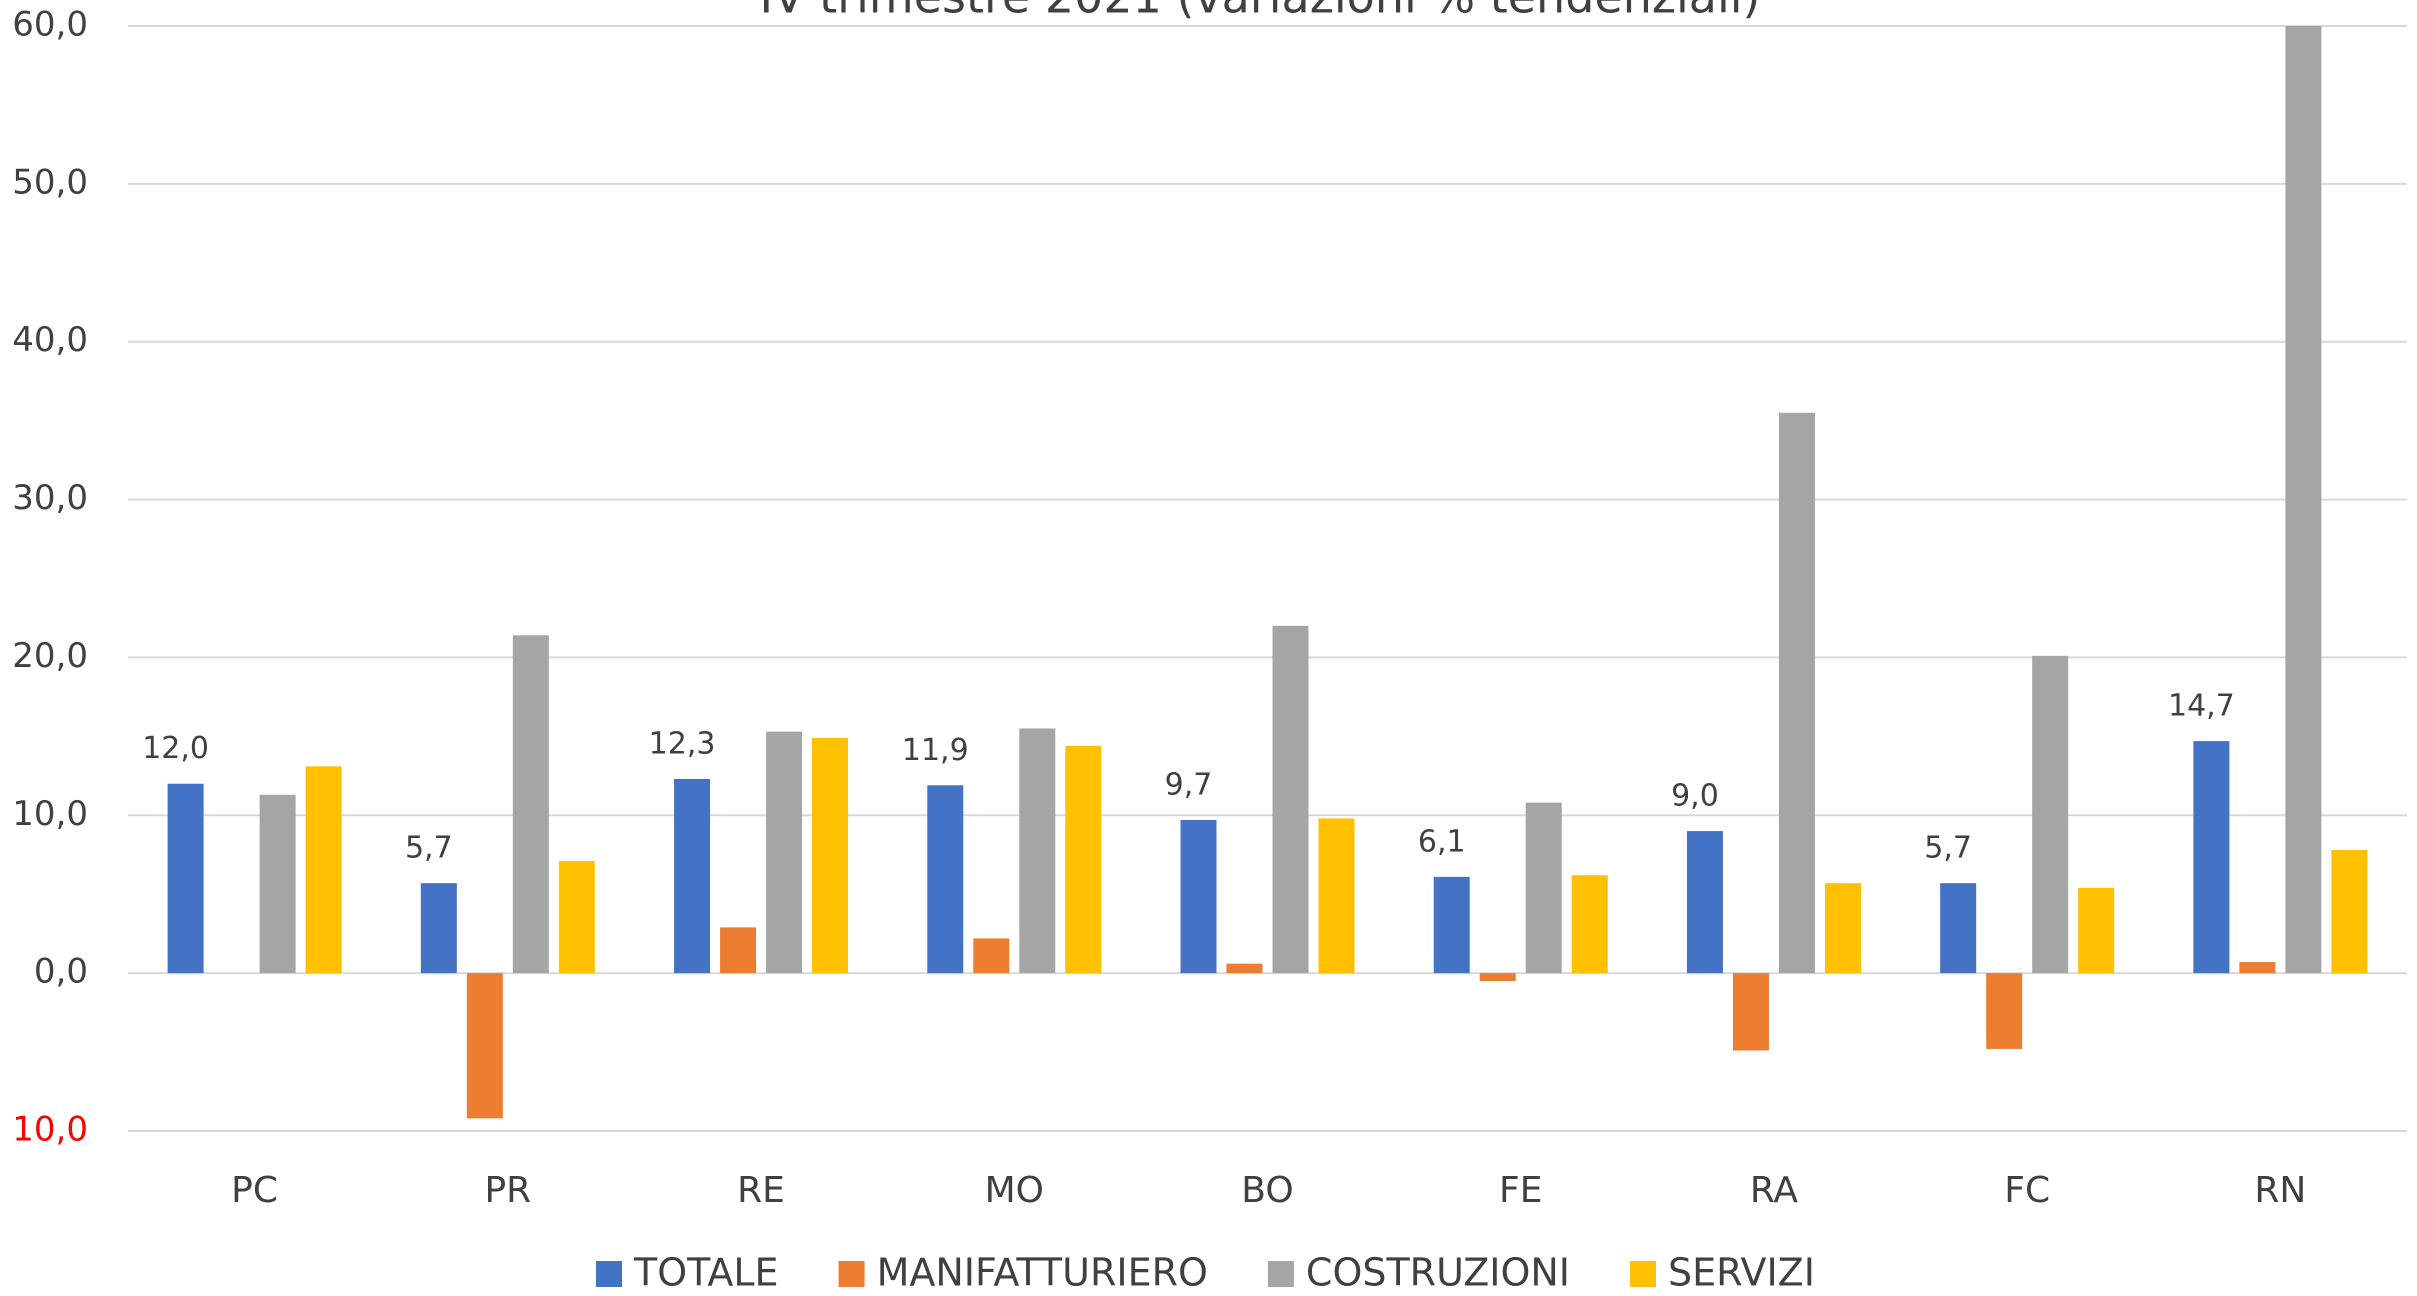  I want to click on legend-label: SERVIZI, so click(1741, 1273).